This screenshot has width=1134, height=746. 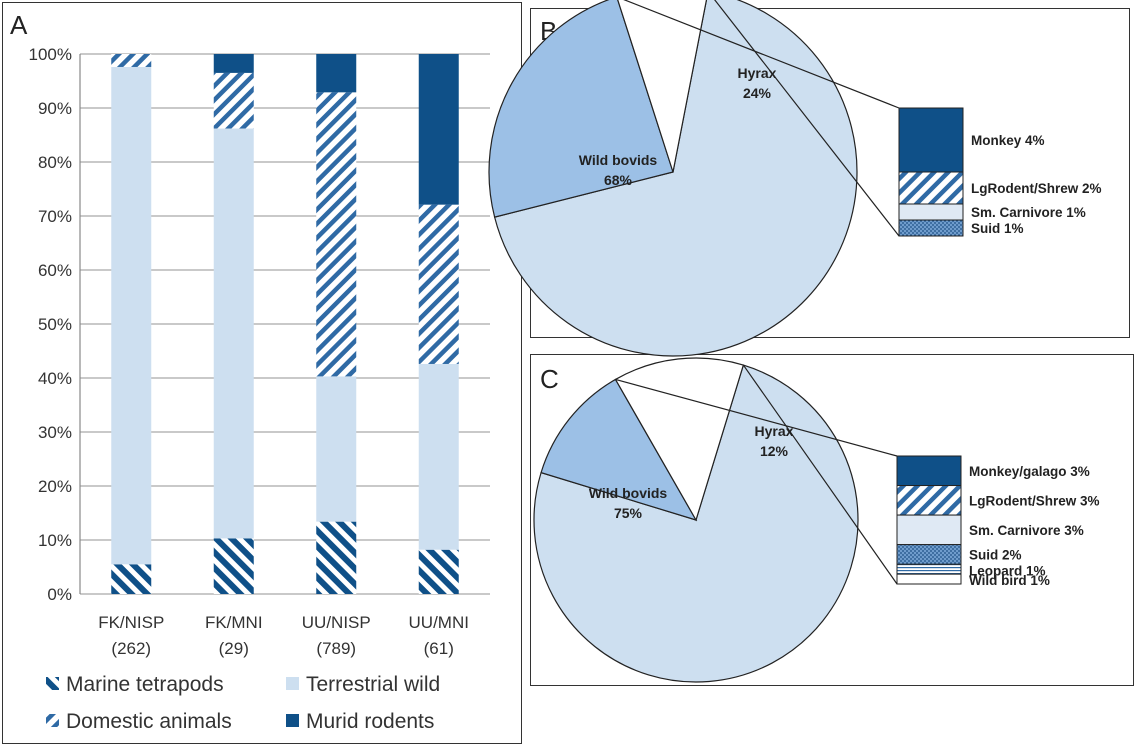 What do you see at coordinates (1009, 580) in the screenshot?
I see `breakdown-label: Wild bird 1%` at bounding box center [1009, 580].